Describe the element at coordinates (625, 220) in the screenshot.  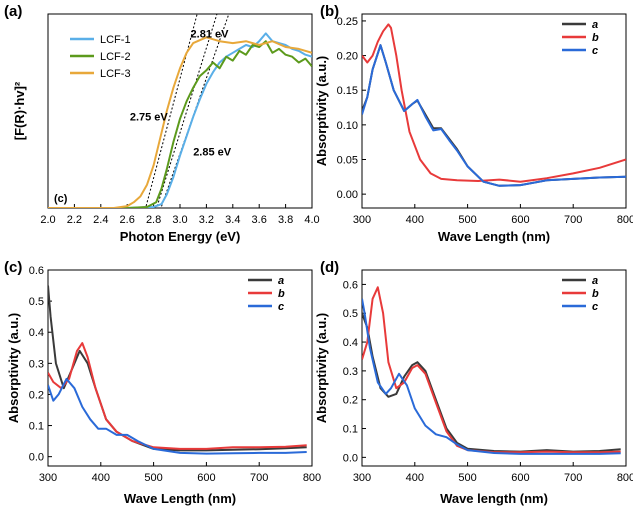
I see `x-tick-label-b: 800` at that location.